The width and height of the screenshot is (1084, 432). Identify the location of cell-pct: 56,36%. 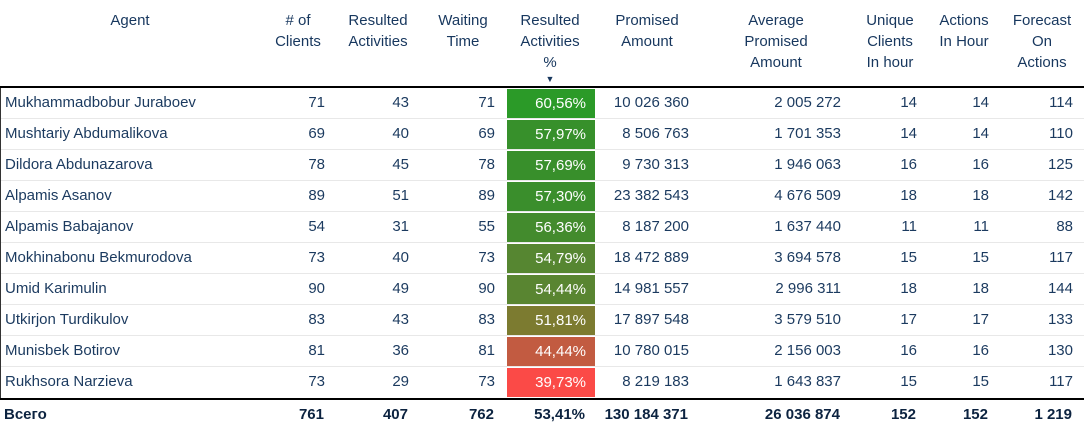
(551, 227).